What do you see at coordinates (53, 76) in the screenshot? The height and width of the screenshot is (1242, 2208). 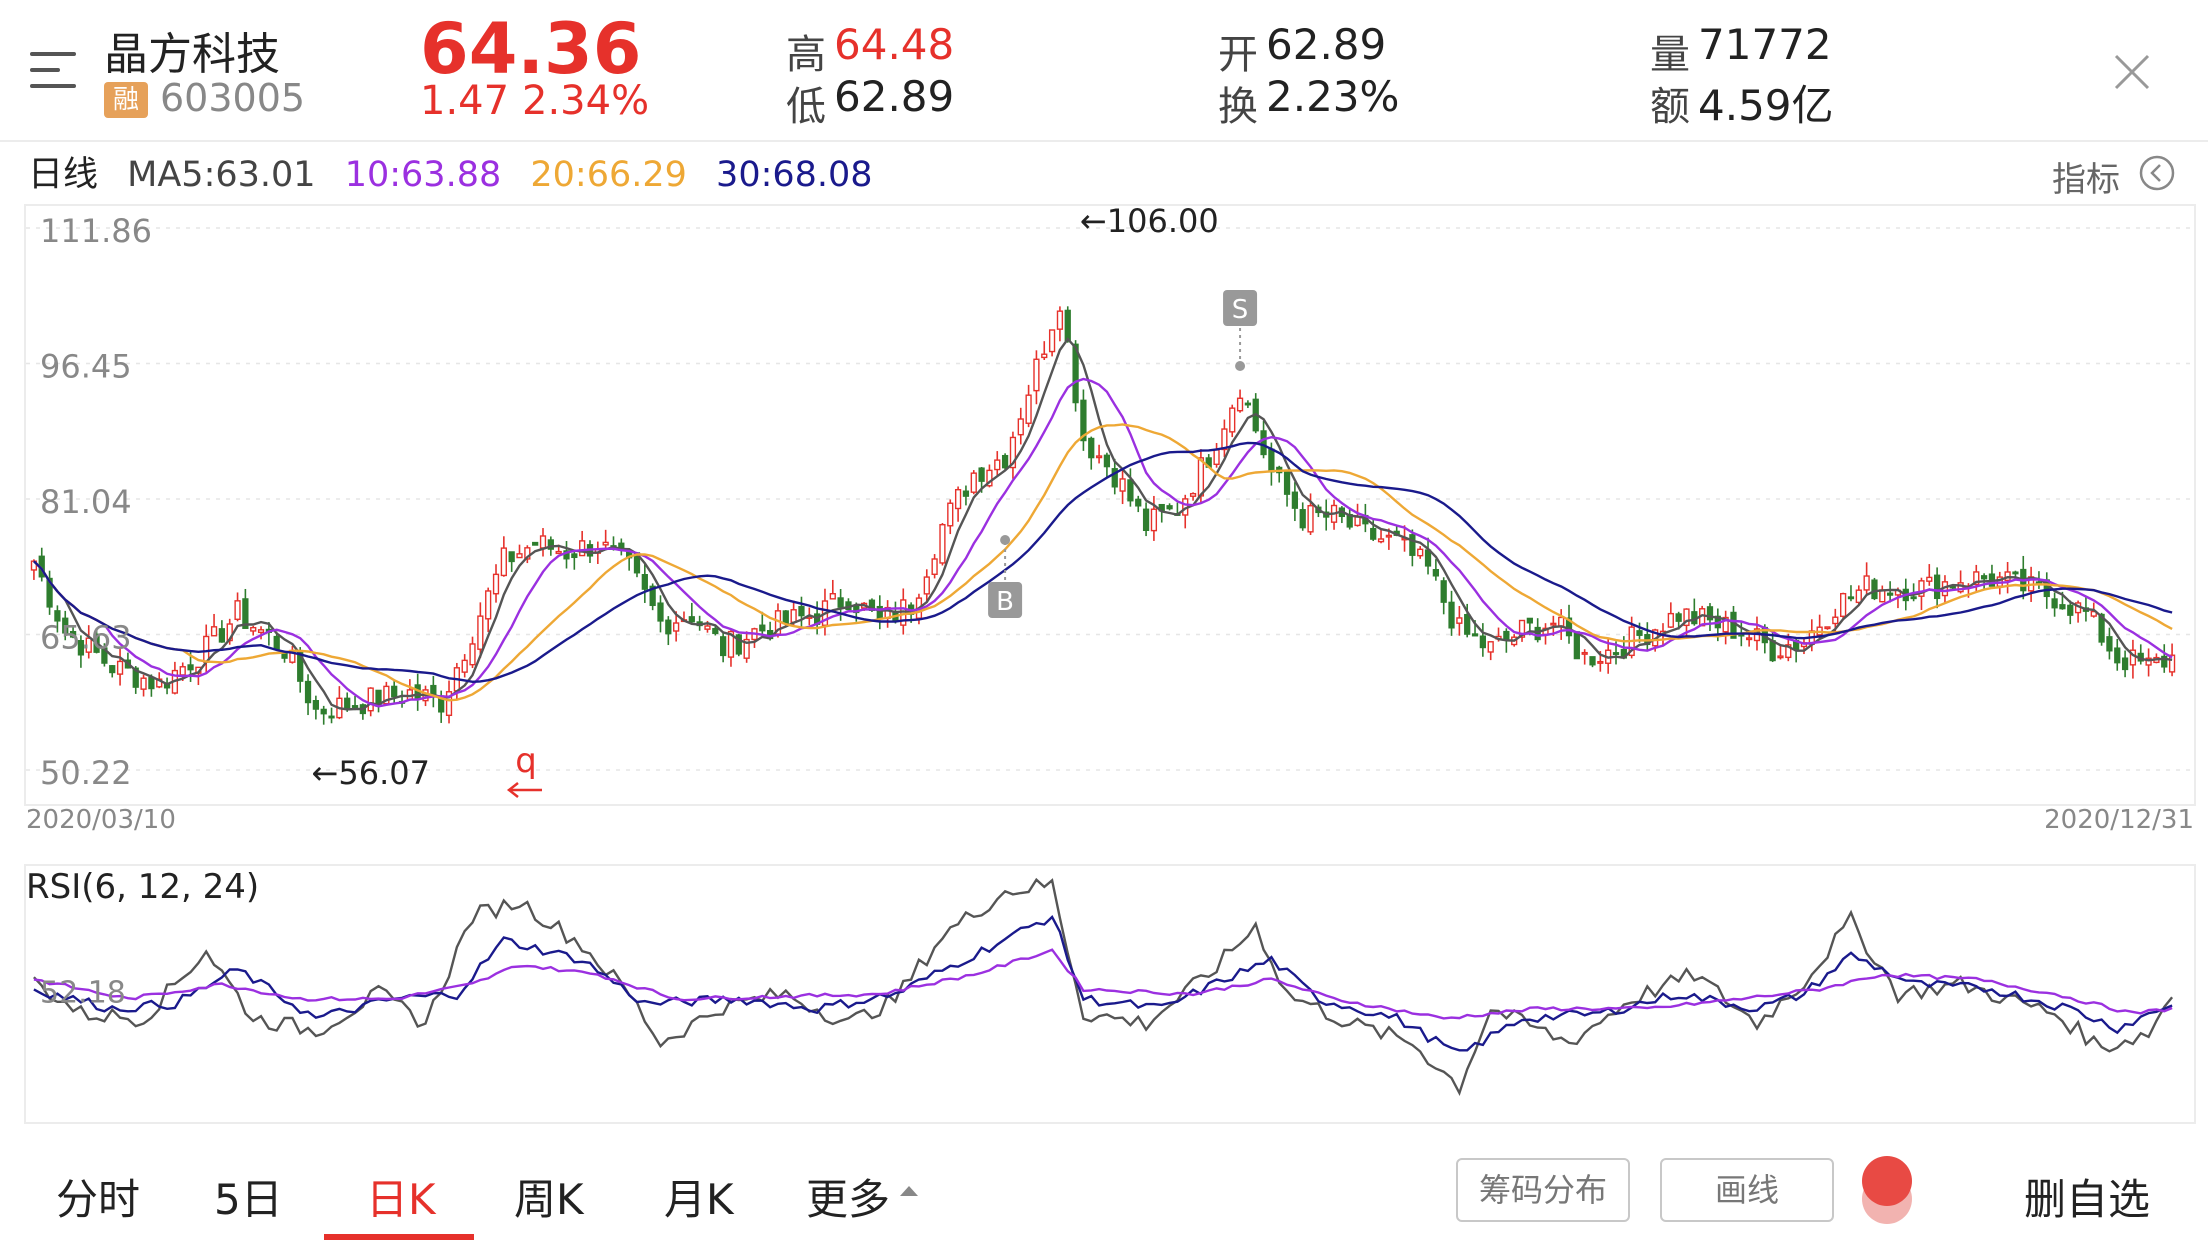 I see `menu-icon` at bounding box center [53, 76].